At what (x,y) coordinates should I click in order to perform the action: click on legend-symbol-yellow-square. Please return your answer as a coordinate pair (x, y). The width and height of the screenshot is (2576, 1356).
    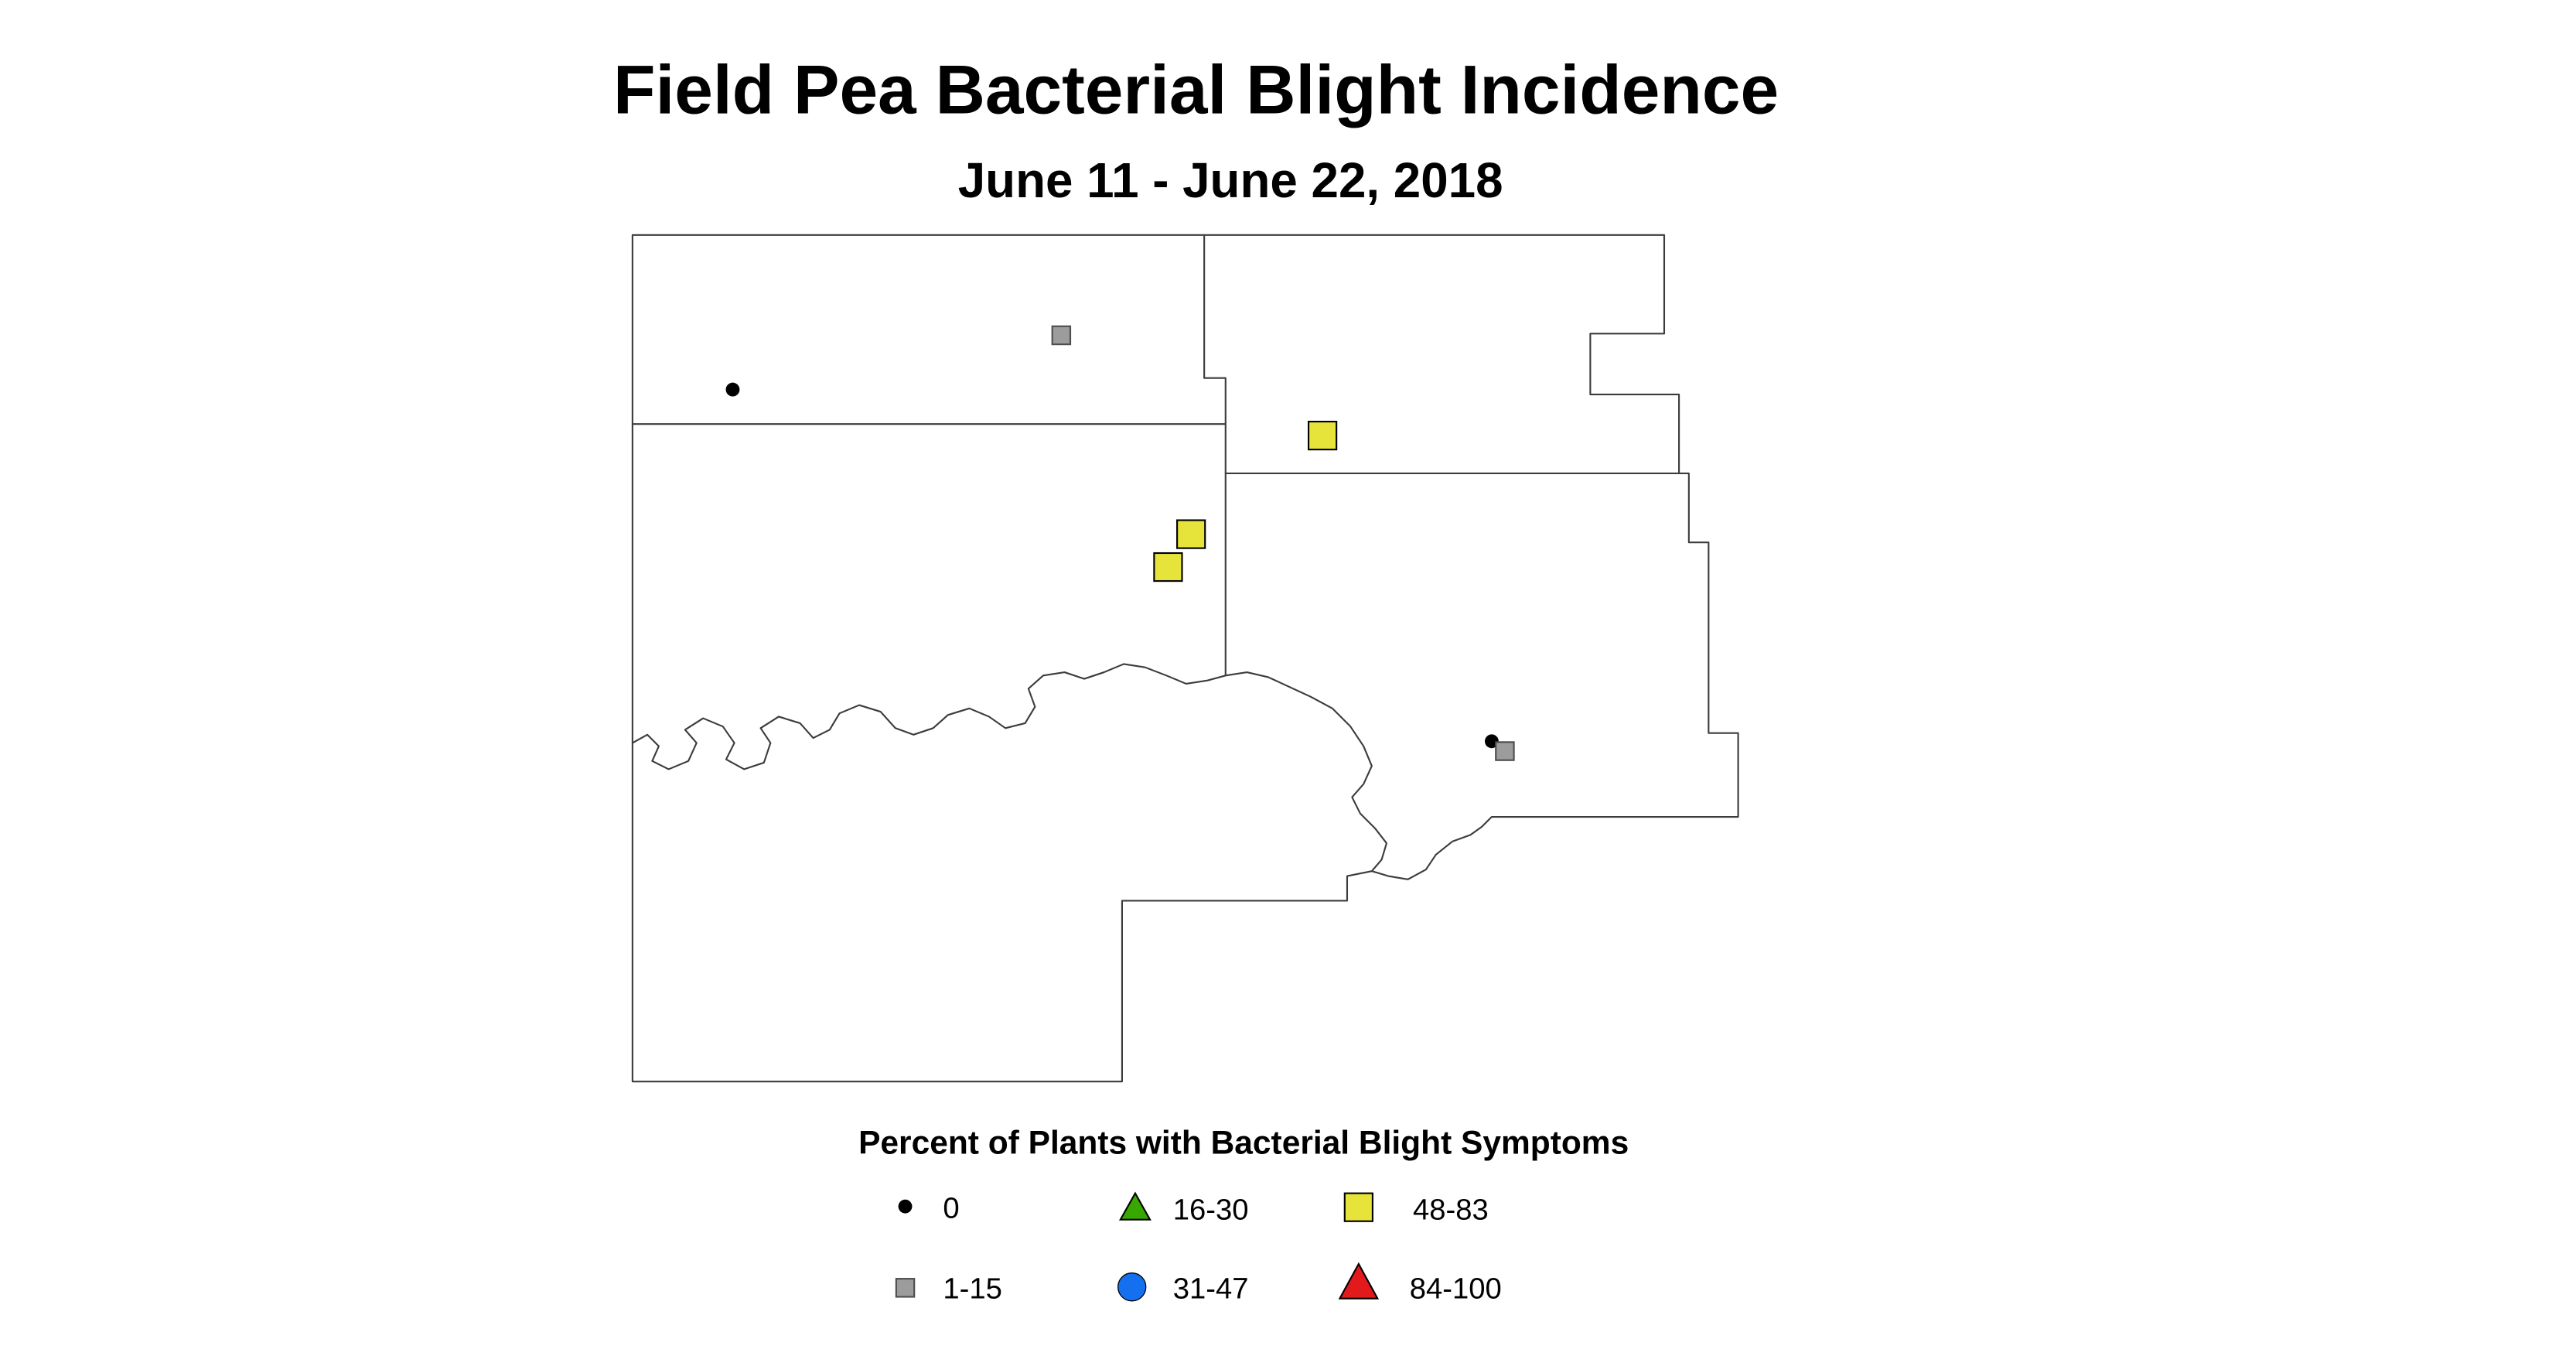
    Looking at the image, I should click on (1358, 1207).